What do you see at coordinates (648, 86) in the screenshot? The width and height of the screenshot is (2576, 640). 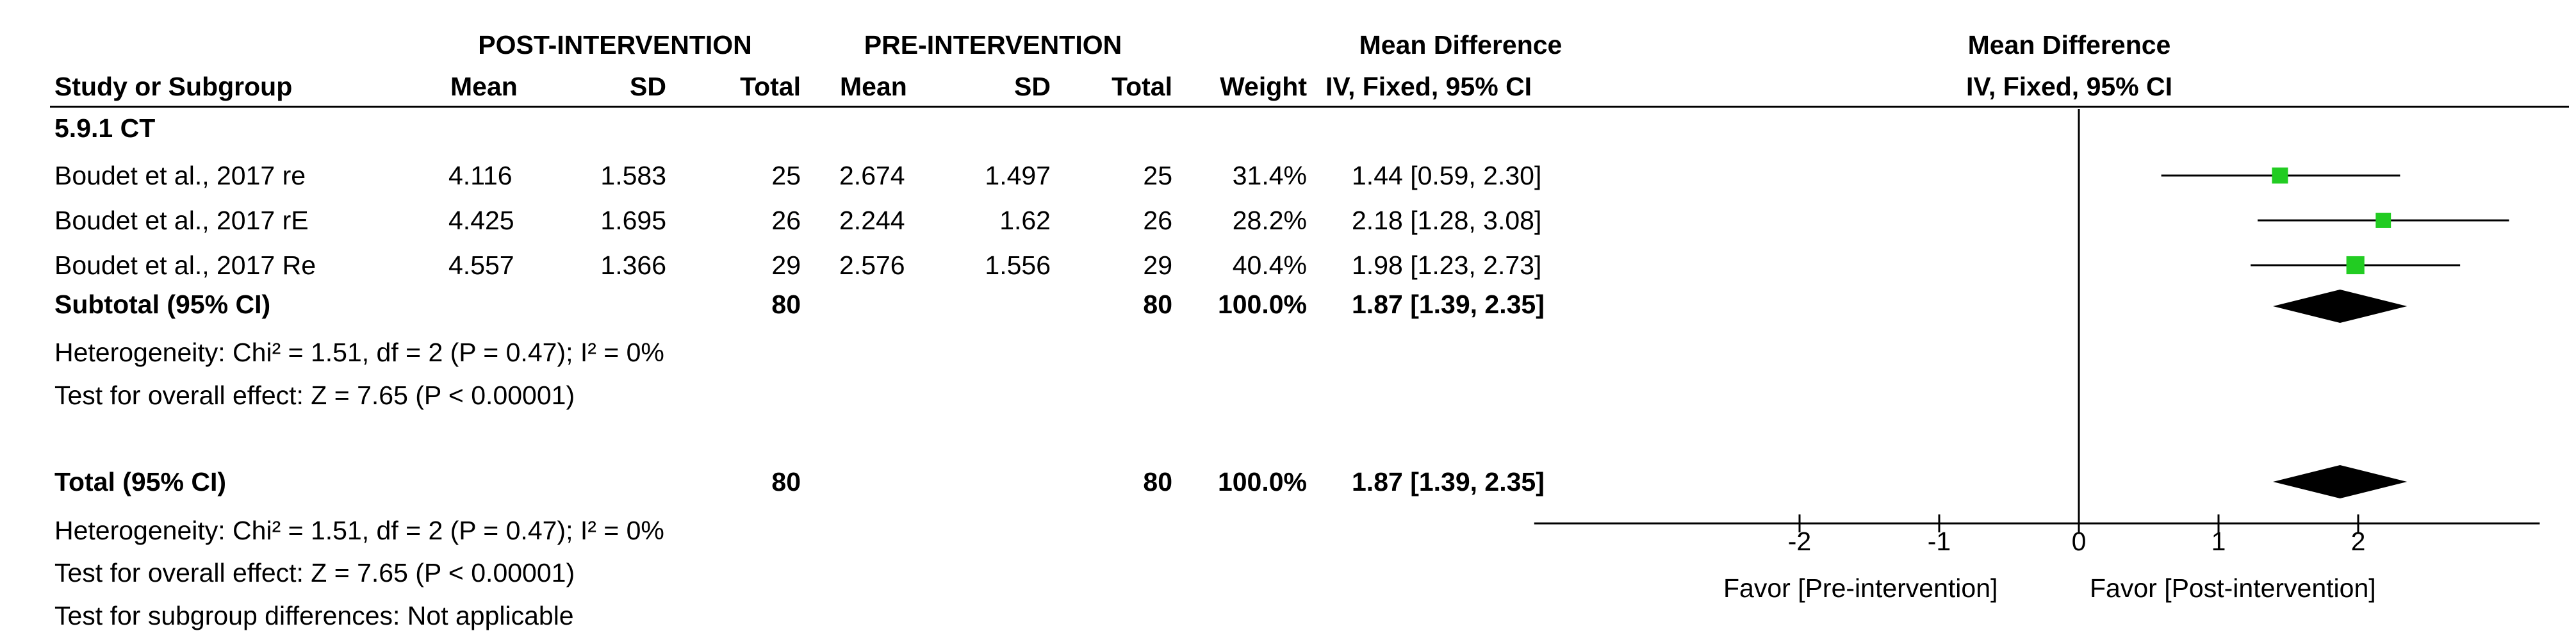 I see `post-sd-column-header: SD` at bounding box center [648, 86].